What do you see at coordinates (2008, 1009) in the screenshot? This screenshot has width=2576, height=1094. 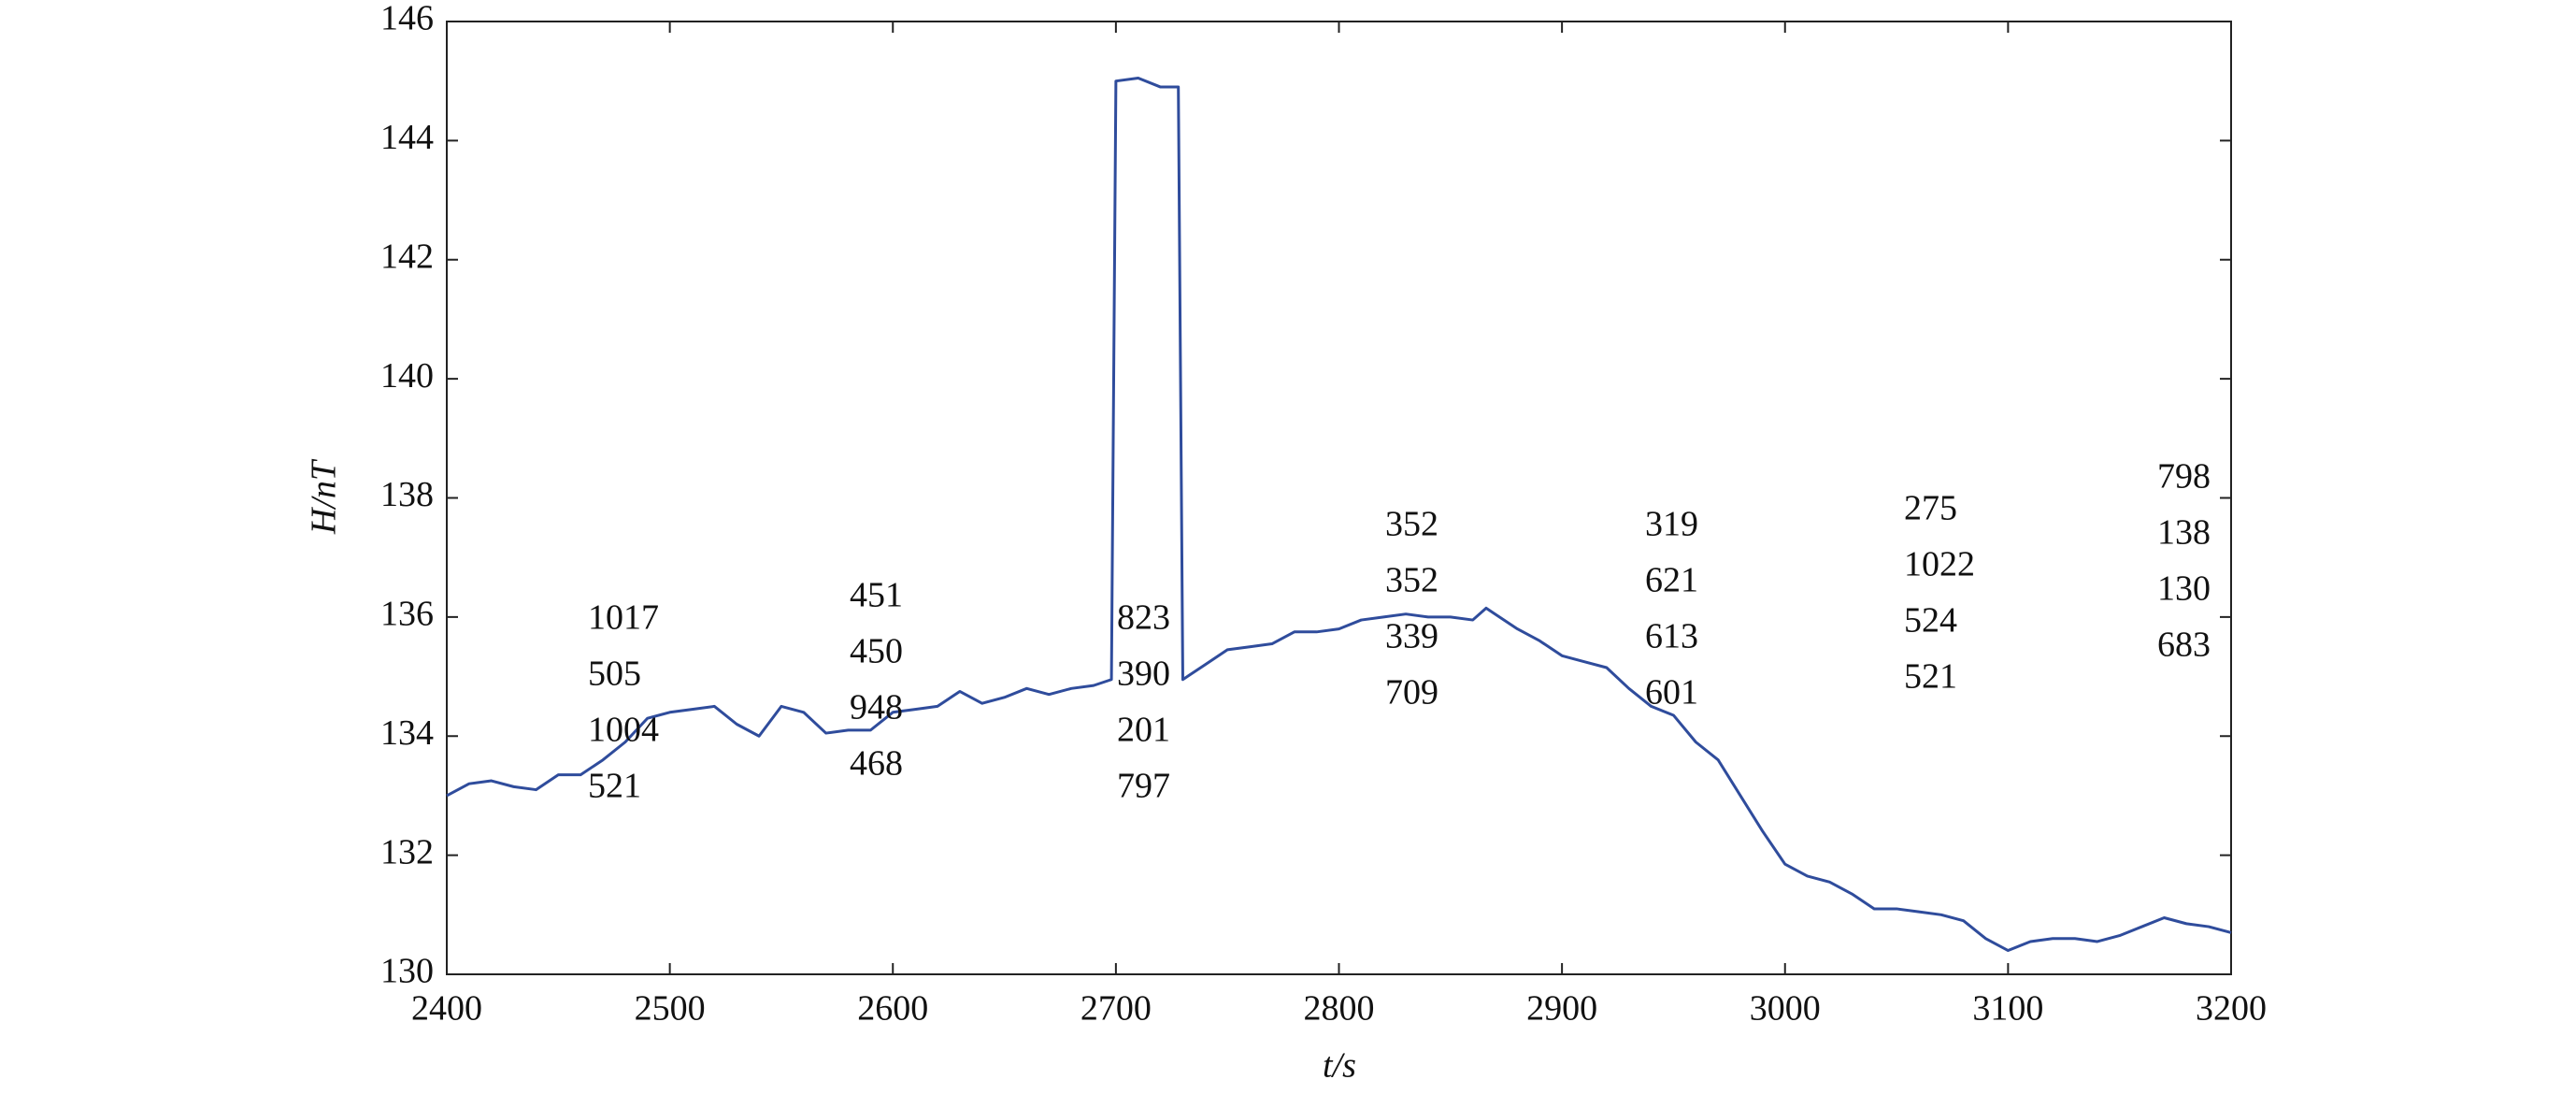 I see `x-tick-label: 3100` at bounding box center [2008, 1009].